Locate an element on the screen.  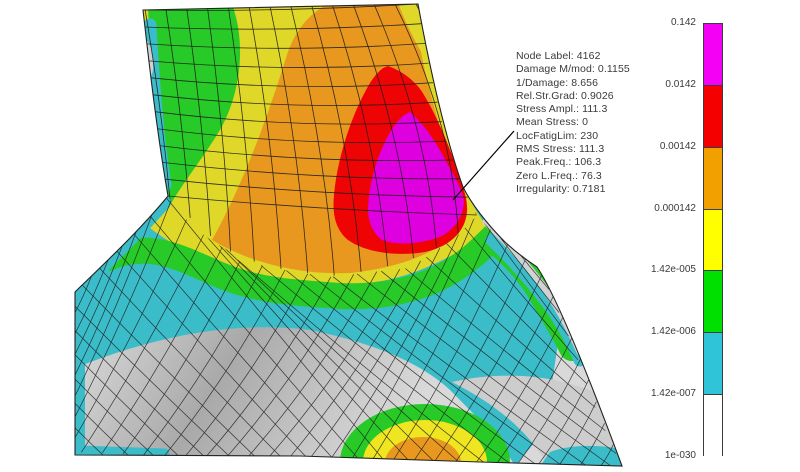
legend-tick-label: 1.42e-007 is located at coordinates (673, 394).